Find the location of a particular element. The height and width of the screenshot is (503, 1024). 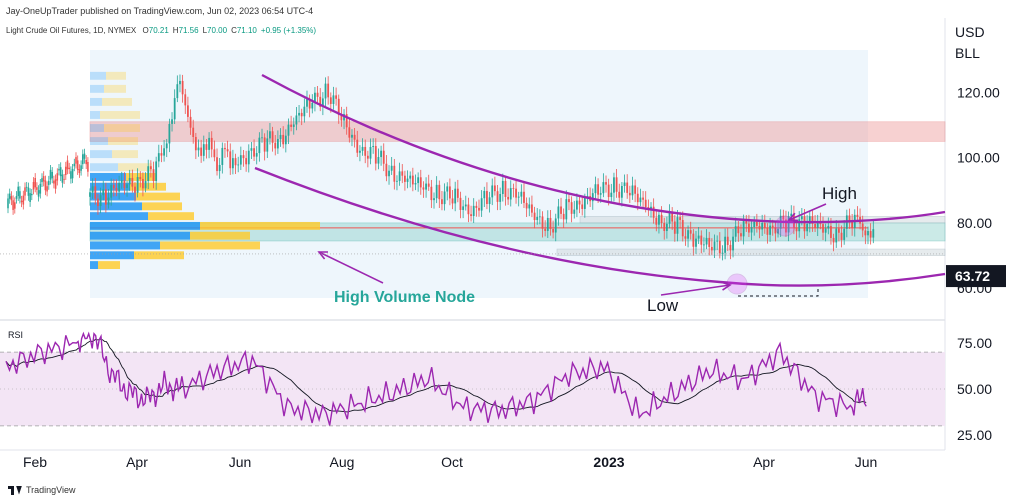

symbol-name: Light Crude Oil Futures, 1D, NYMEX is located at coordinates (71, 30).